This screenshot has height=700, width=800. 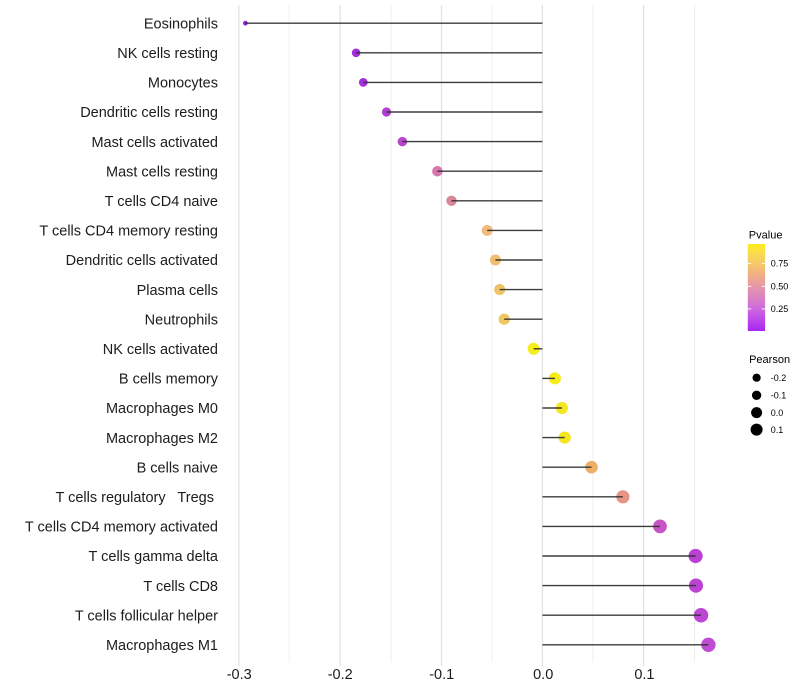 What do you see at coordinates (162, 646) in the screenshot?
I see `svg-text: Macrophages M1` at bounding box center [162, 646].